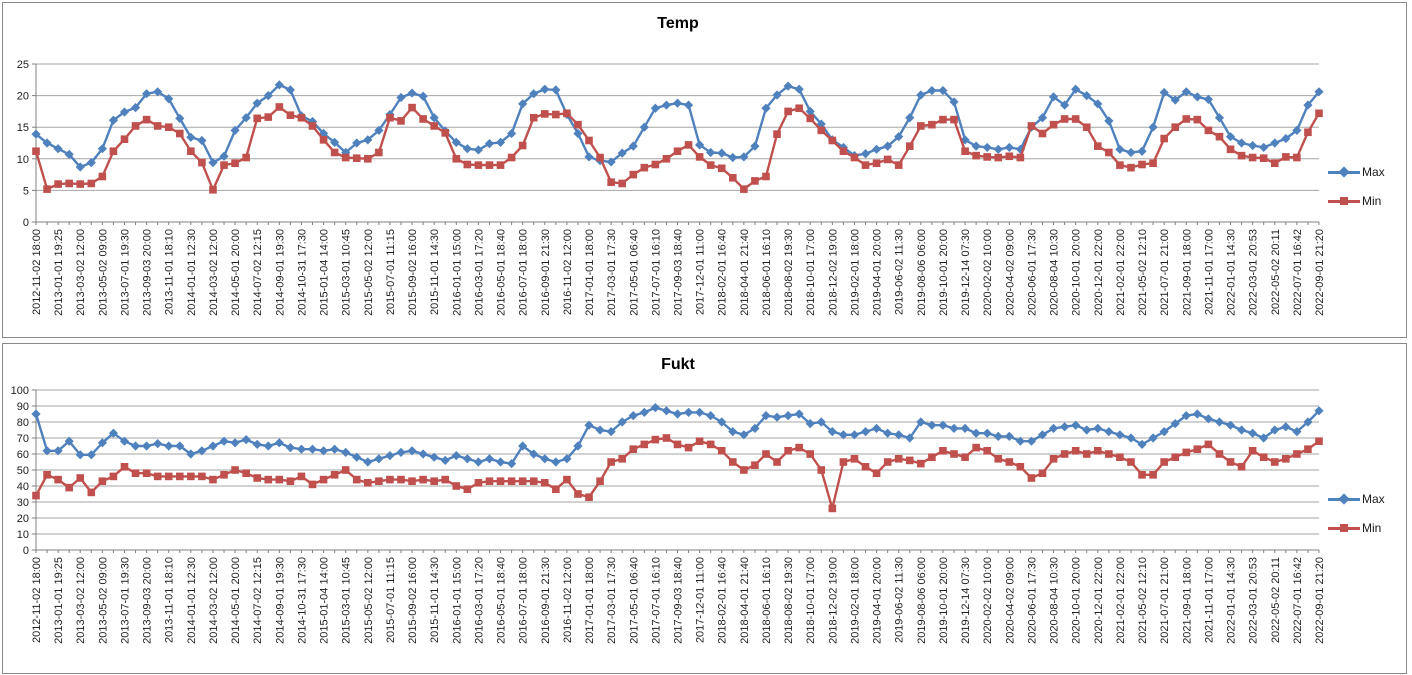 This screenshot has width=1412, height=675. I want to click on fukt-chart-title: Fukt, so click(678, 364).